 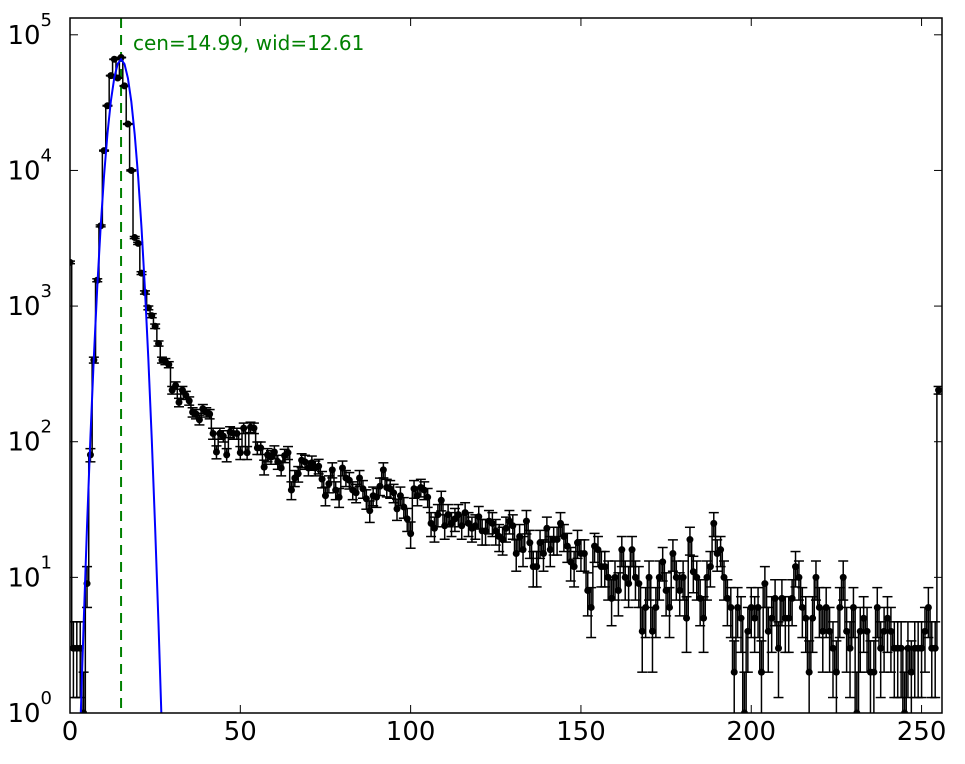 I want to click on y-tick-label: 104, so click(x=29, y=165).